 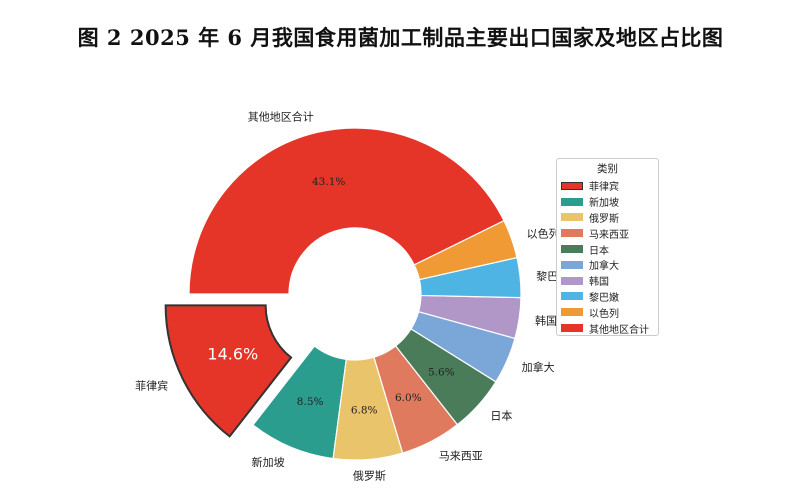 I want to click on pct-label: 5.6%, so click(x=441, y=373).